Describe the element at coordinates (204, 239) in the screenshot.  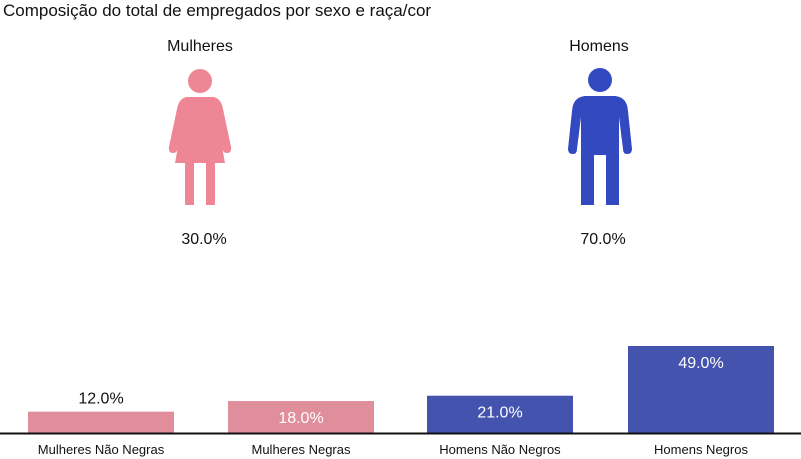
I see `women-percent: 30.0%` at that location.